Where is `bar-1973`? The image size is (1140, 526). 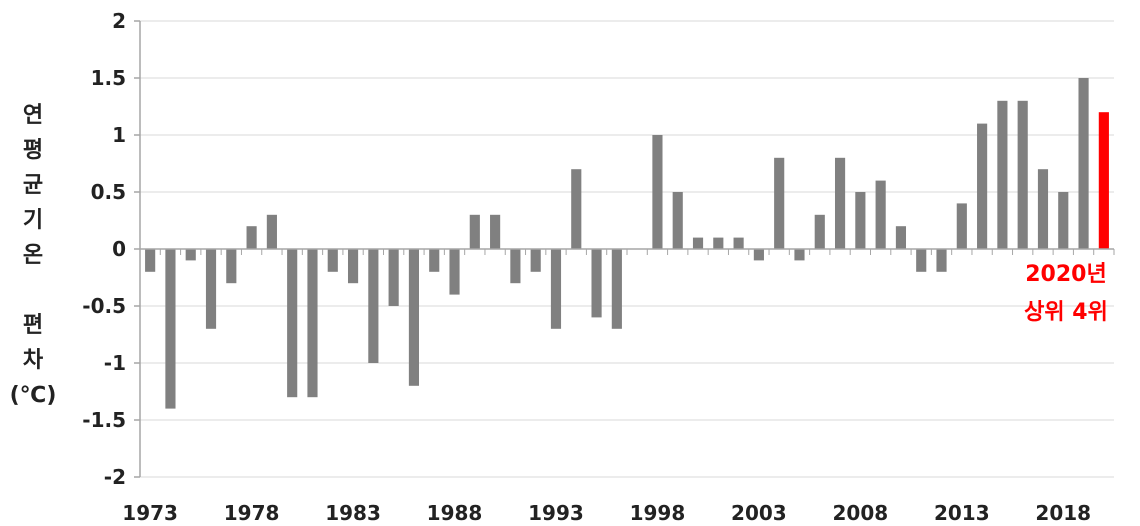
bar-1973 is located at coordinates (150, 260).